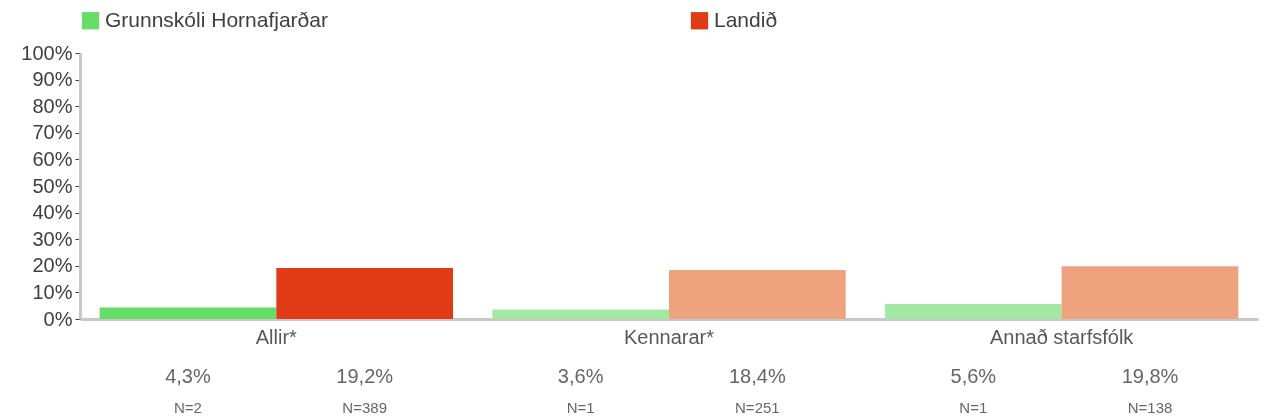 Image resolution: width=1277 pixels, height=417 pixels. I want to click on legend-label: Grunnskóli Hornafjarðar, so click(216, 19).